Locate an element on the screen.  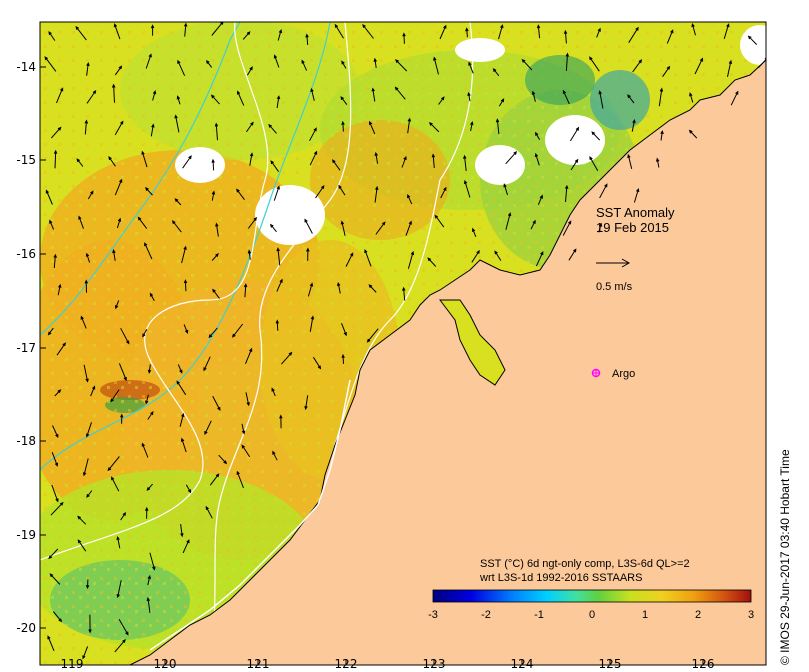
lon-tick-label: 124 is located at coordinates (522, 664).